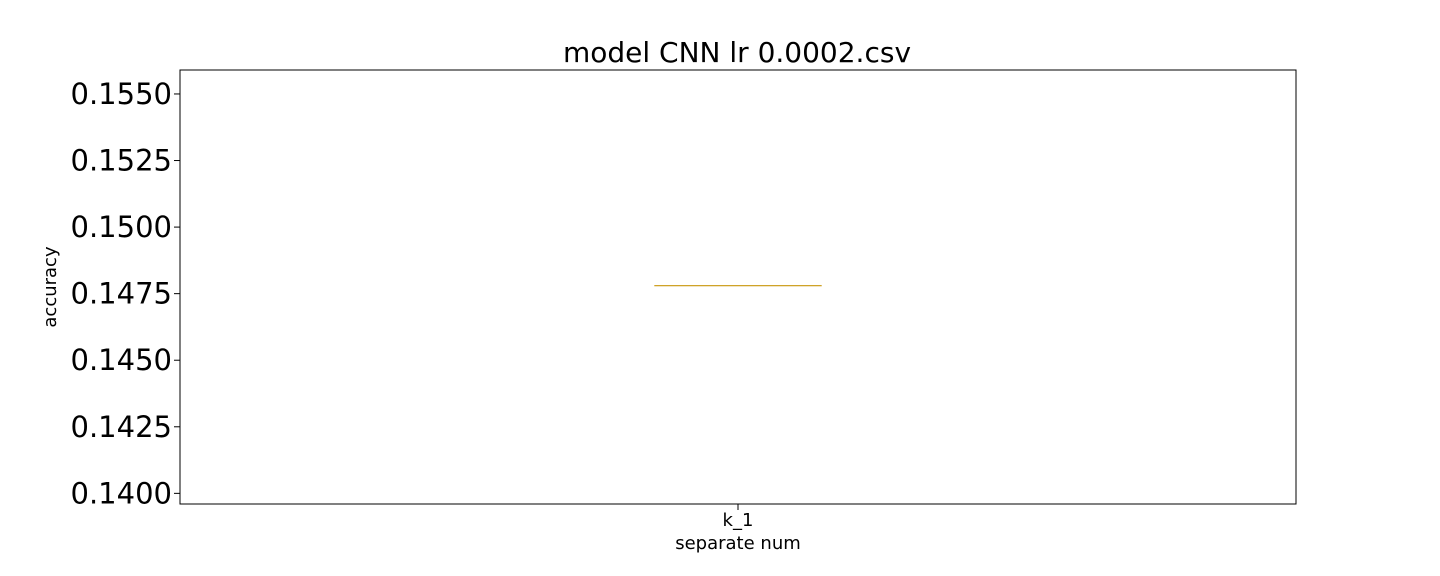 The image size is (1440, 576). Describe the element at coordinates (738, 543) in the screenshot. I see `x-axis-label: separate num` at that location.